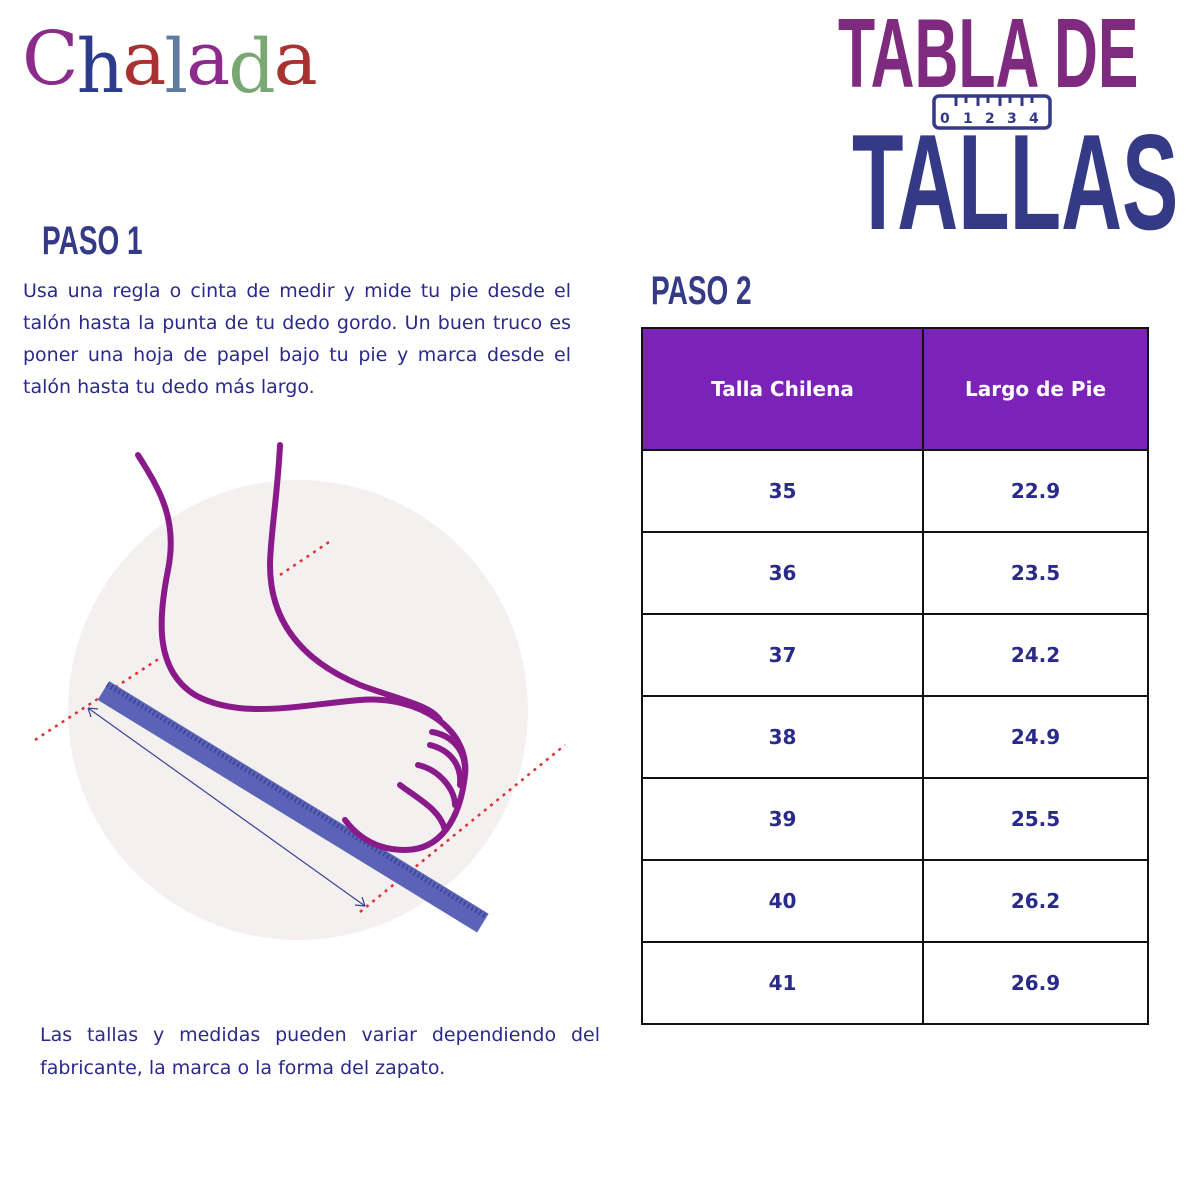  Describe the element at coordinates (1012, 119) in the screenshot. I see `ruler-number: 3` at that location.